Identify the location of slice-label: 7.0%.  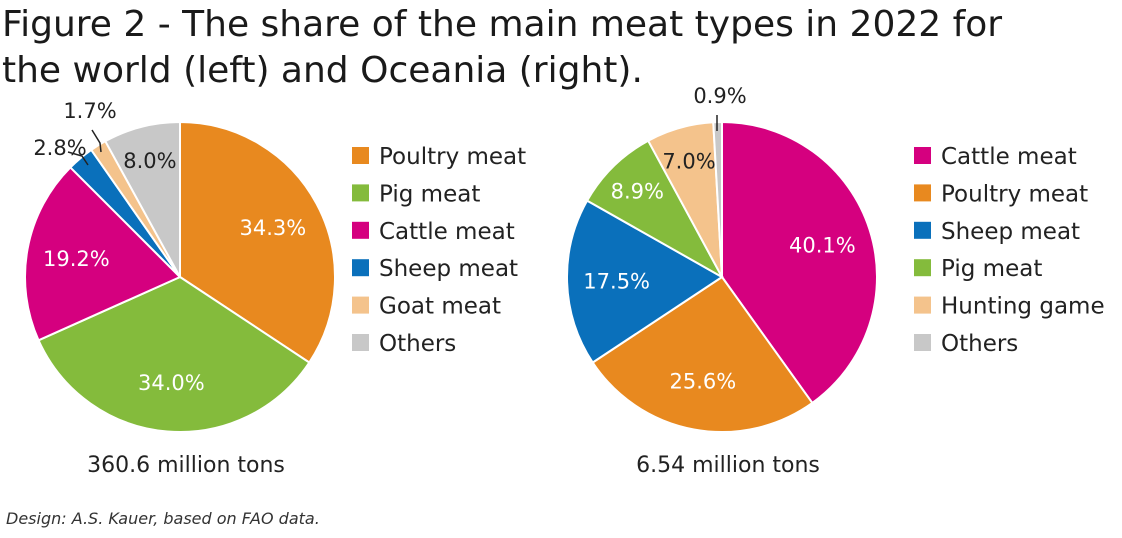
(688, 162).